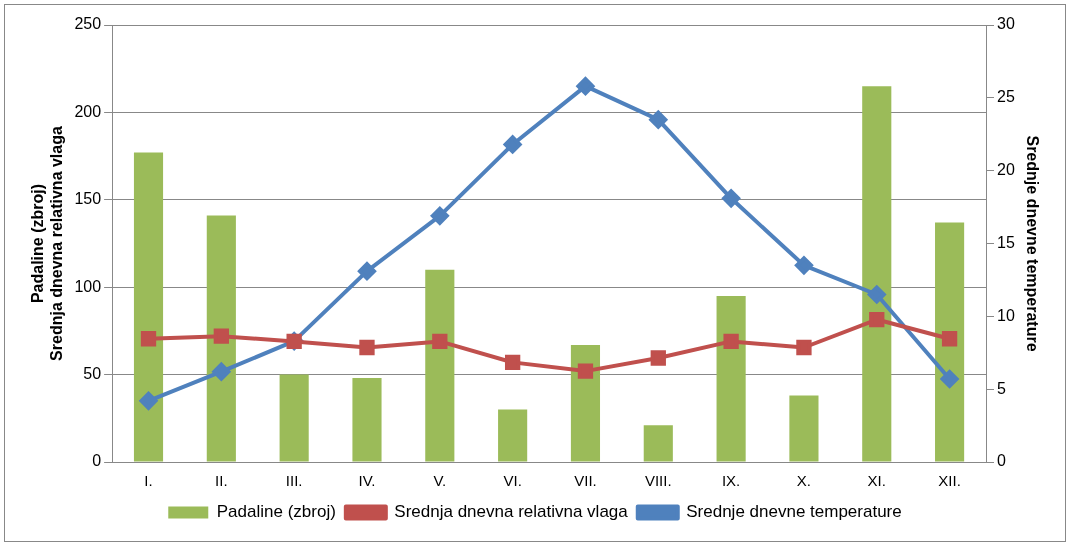 Image resolution: width=1070 pixels, height=546 pixels. What do you see at coordinates (1006, 170) in the screenshot?
I see `y2-tick-label: 20` at bounding box center [1006, 170].